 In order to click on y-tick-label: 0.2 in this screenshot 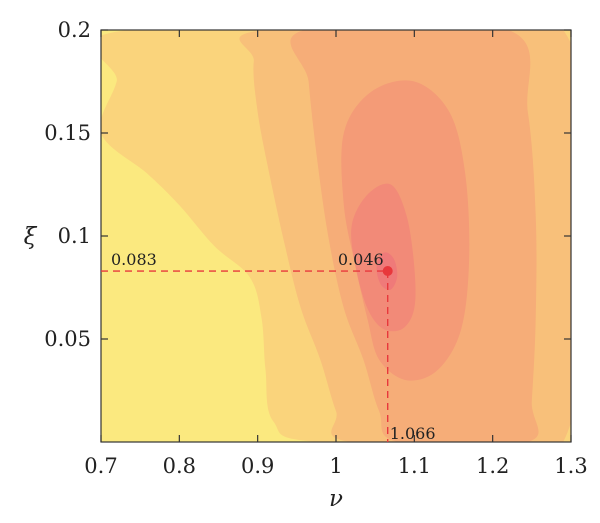, I will do `click(74, 30)`.